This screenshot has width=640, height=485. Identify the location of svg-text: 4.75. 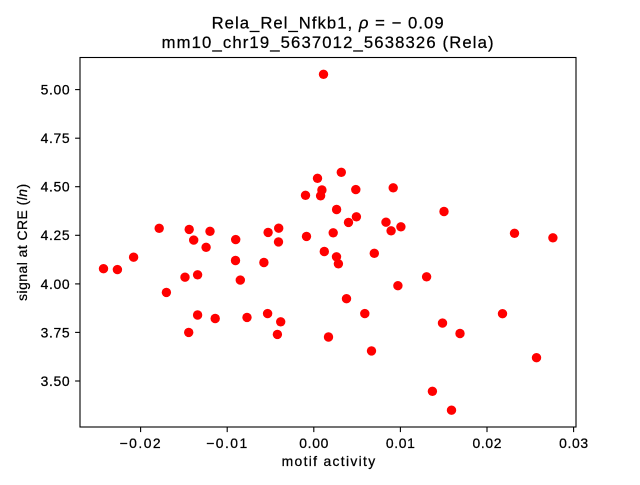
(55, 138).